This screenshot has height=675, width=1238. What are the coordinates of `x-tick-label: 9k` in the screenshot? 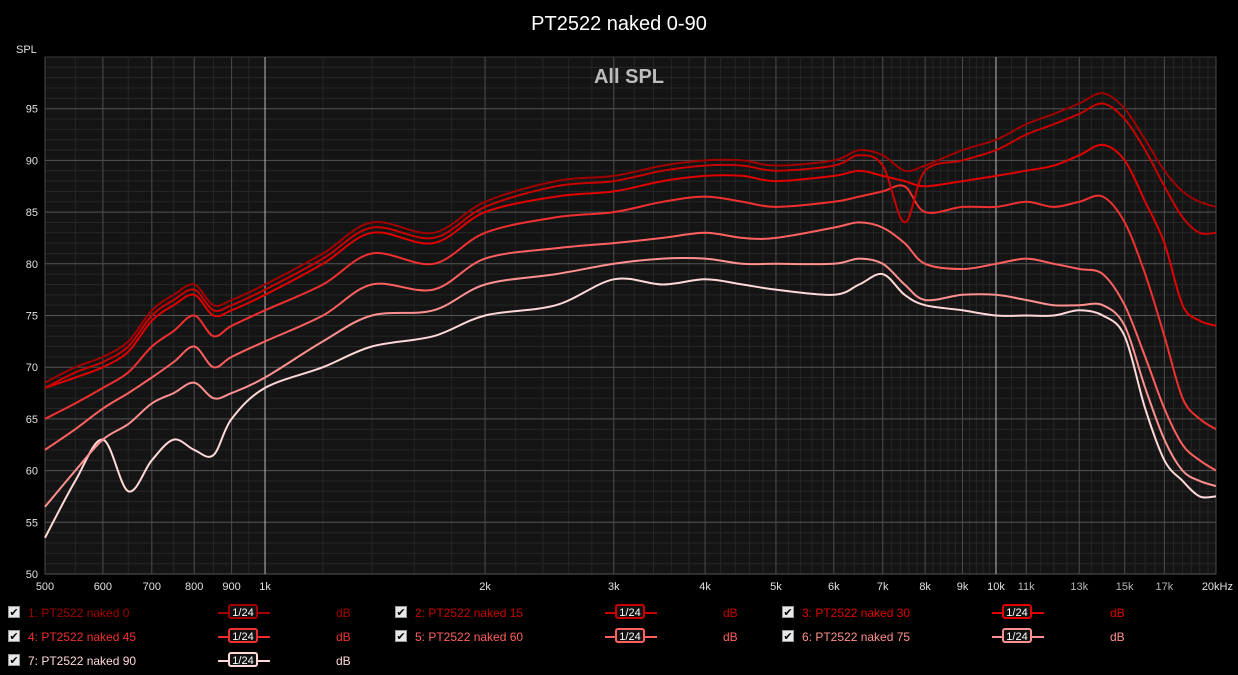 It's located at (963, 587).